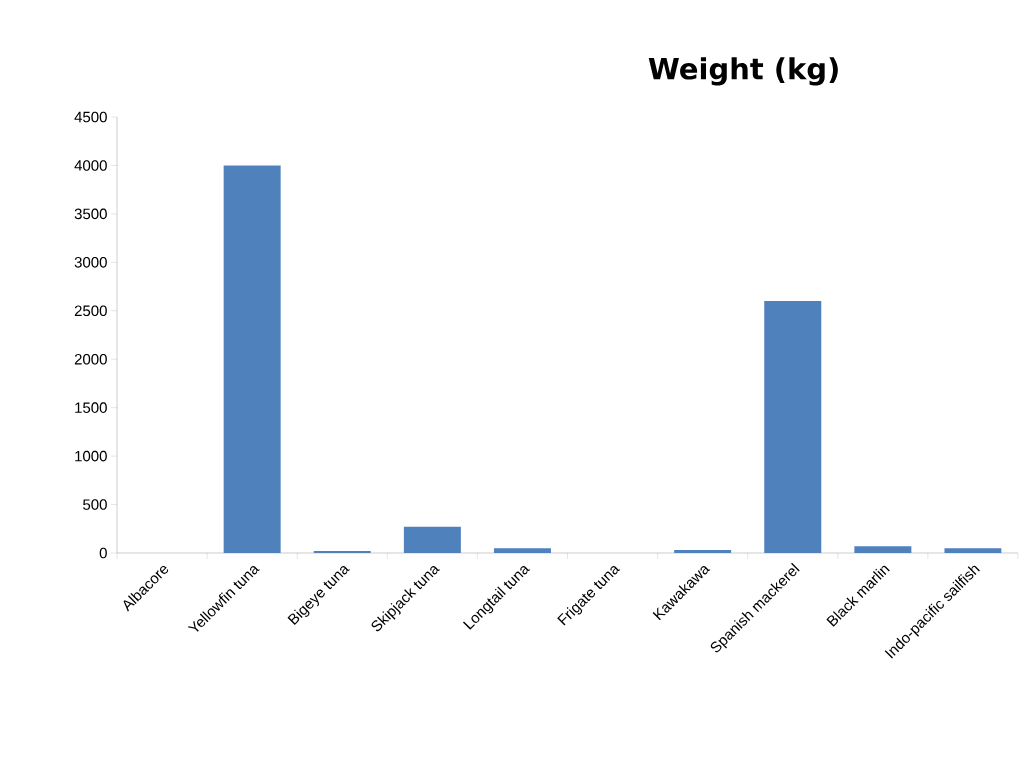 This screenshot has width=1033, height=774. Describe the element at coordinates (91, 456) in the screenshot. I see `y-tick-label: 1000` at that location.